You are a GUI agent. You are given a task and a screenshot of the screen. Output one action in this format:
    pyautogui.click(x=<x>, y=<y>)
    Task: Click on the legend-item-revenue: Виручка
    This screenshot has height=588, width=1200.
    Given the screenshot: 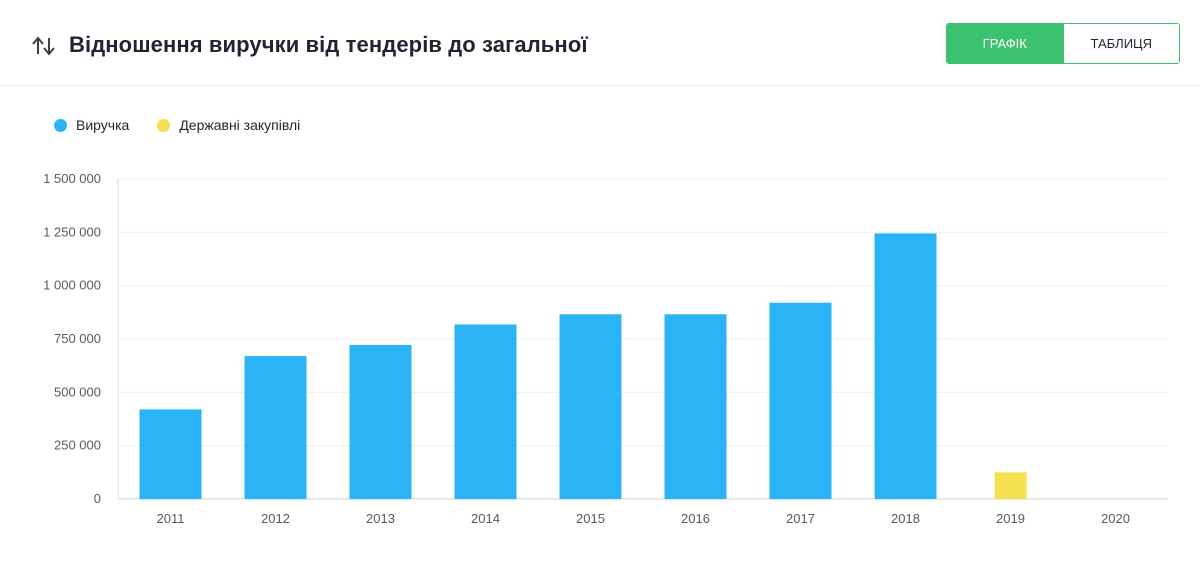 What is the action you would take?
    pyautogui.click(x=91, y=125)
    